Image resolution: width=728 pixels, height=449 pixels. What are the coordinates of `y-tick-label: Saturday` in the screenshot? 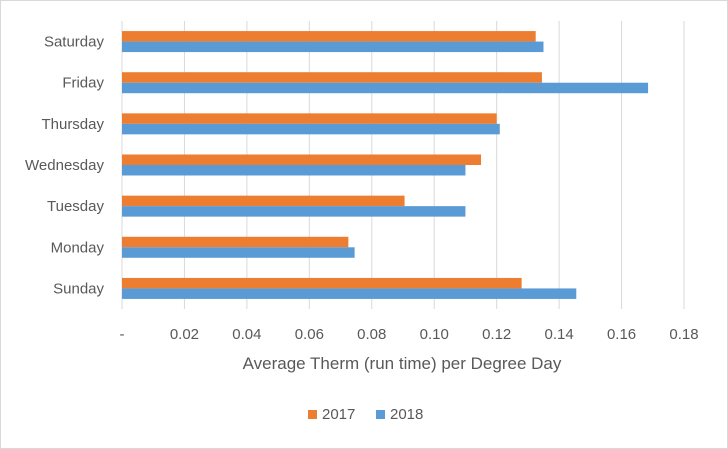 It's located at (74, 42).